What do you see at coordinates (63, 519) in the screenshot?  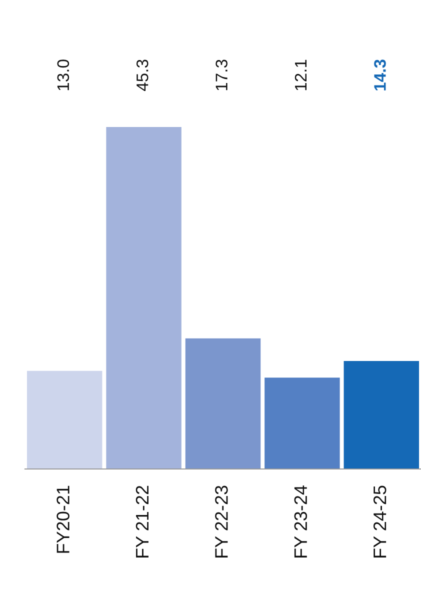 I see `x-tick-label: FY20-21` at bounding box center [63, 519].